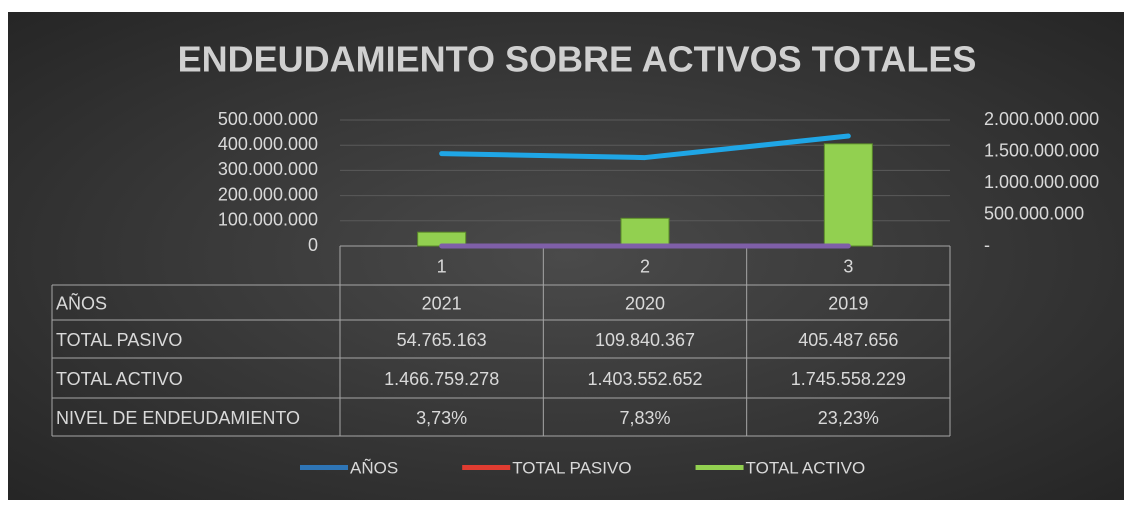 Image resolution: width=1132 pixels, height=507 pixels. I want to click on table-row-label: AÑOS, so click(81, 302).